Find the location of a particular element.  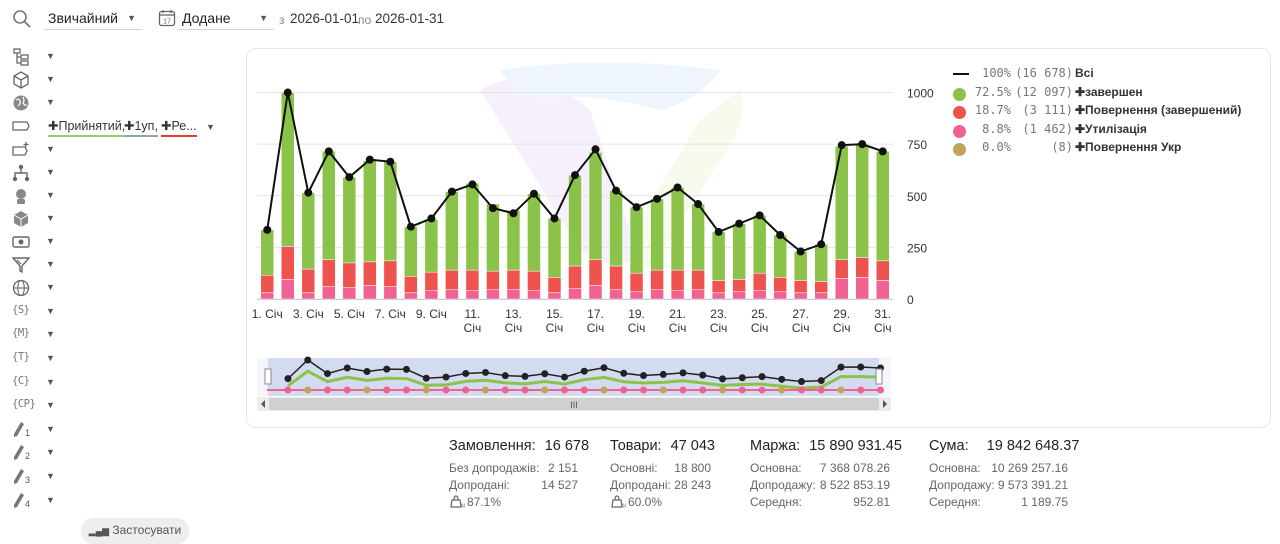

mode-select: Звичайний ▼ is located at coordinates (93, 19).